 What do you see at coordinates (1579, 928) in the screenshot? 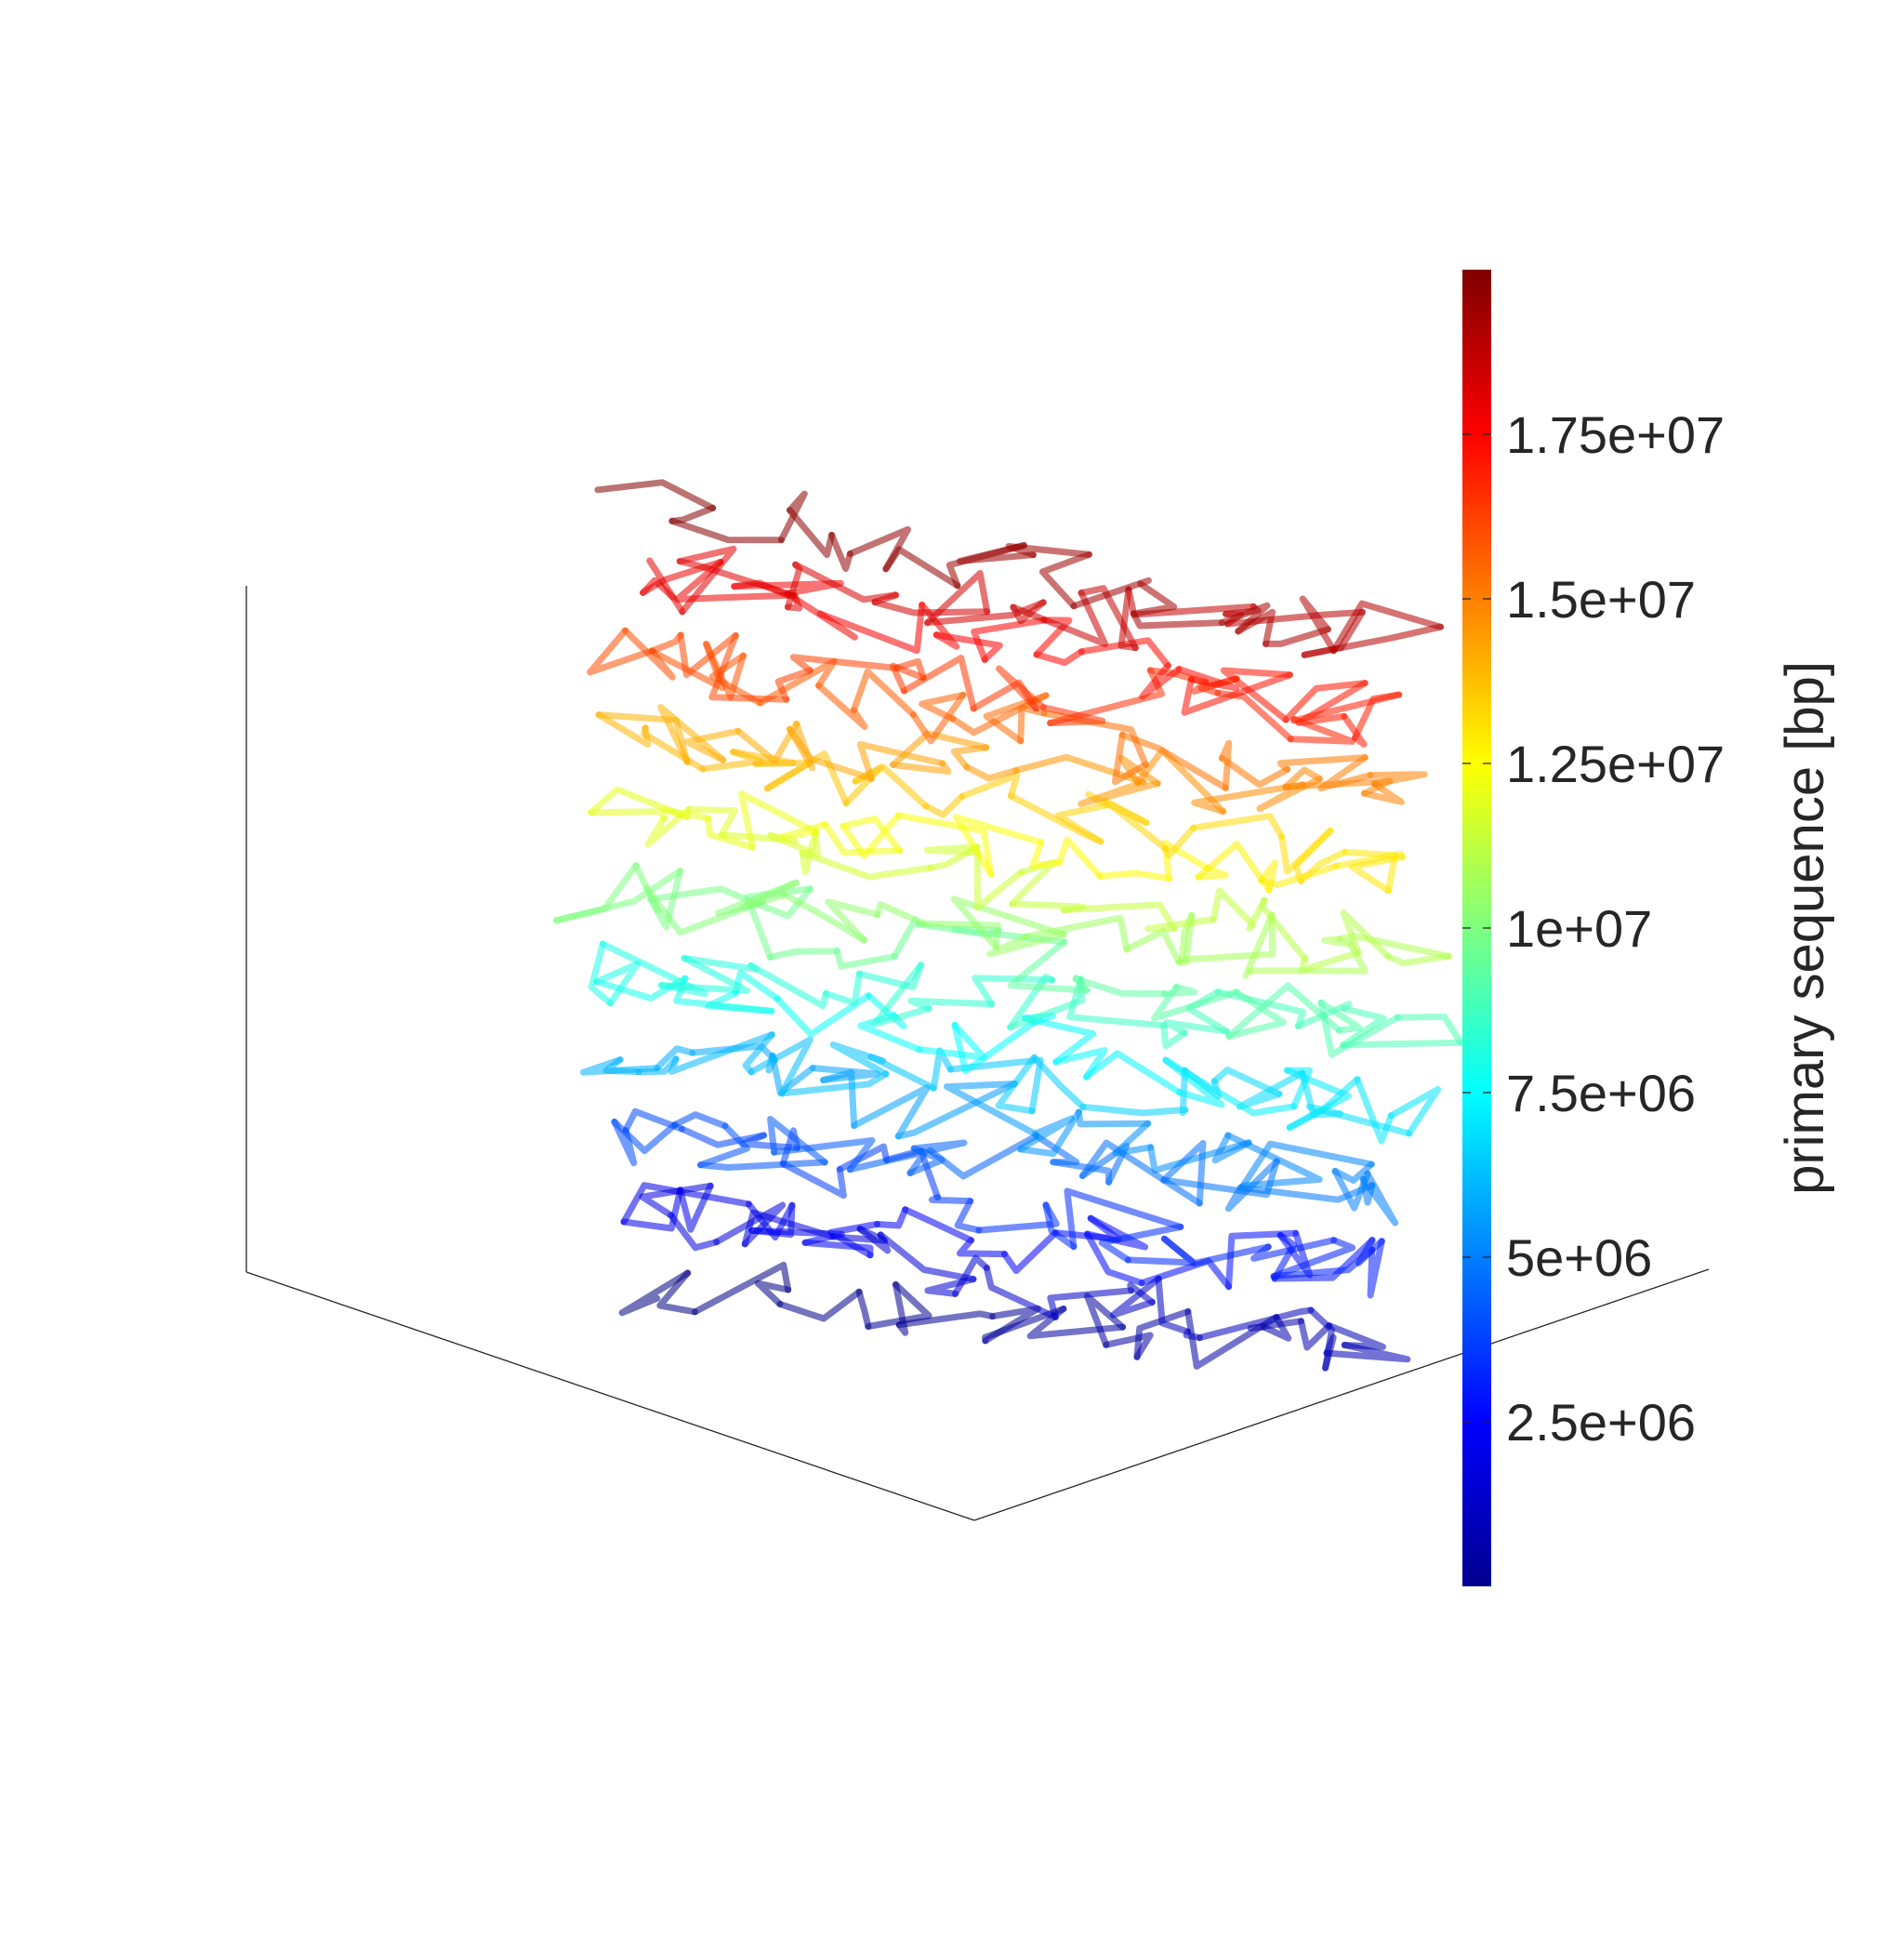
I see `colorbar-tick-label: 1e+07` at bounding box center [1579, 928].